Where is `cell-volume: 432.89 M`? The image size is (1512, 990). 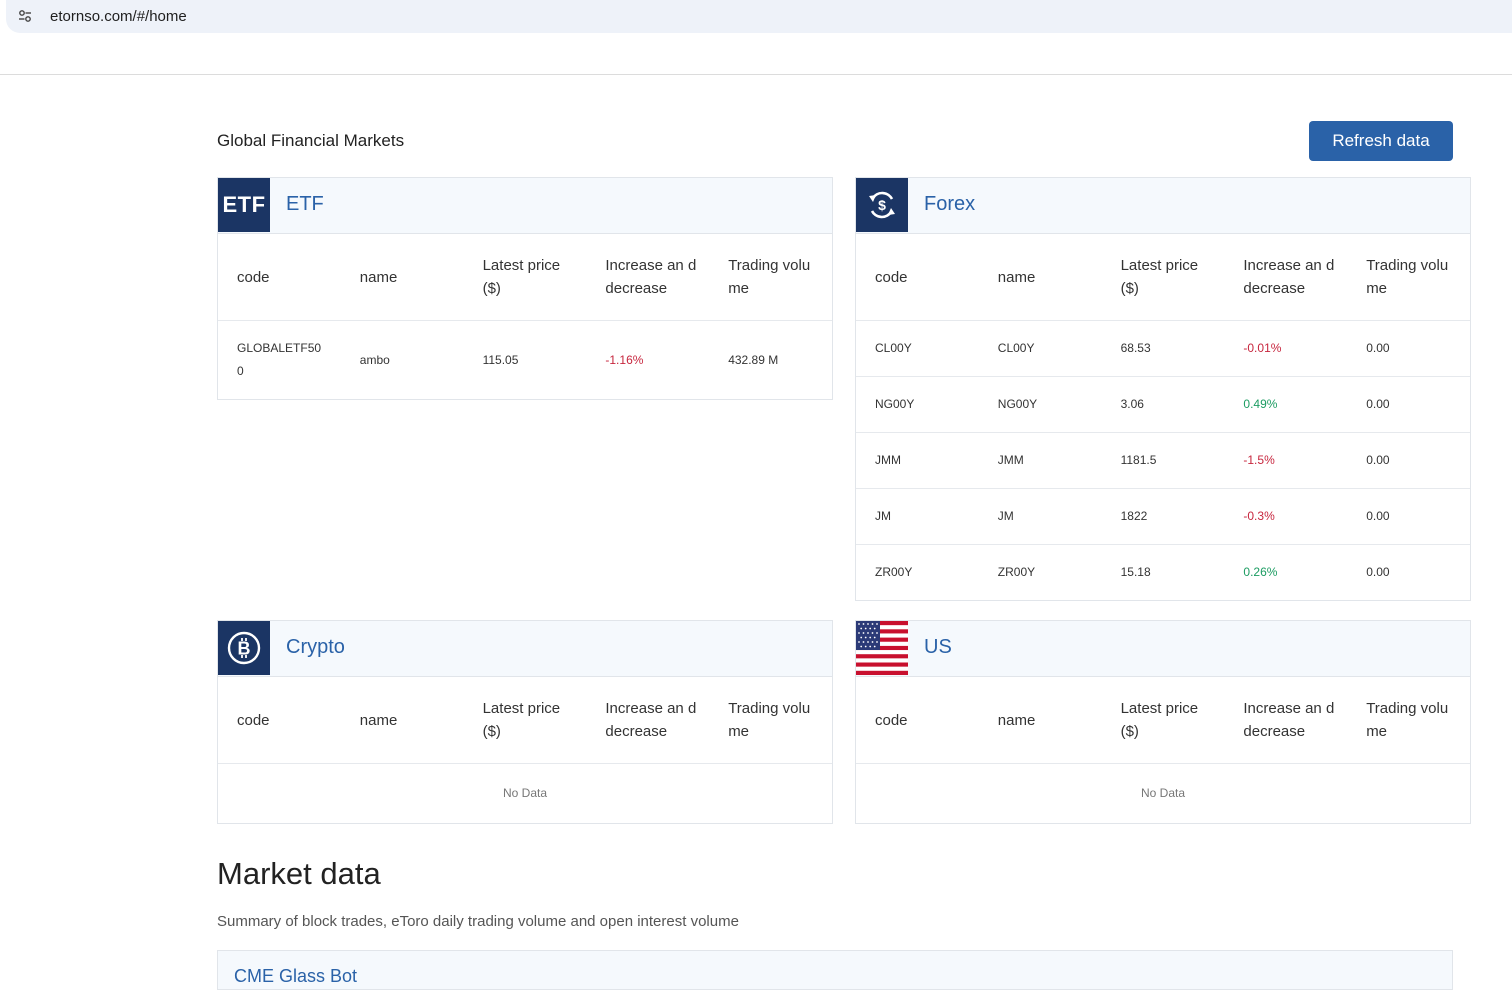
cell-volume: 432.89 M is located at coordinates (753, 359).